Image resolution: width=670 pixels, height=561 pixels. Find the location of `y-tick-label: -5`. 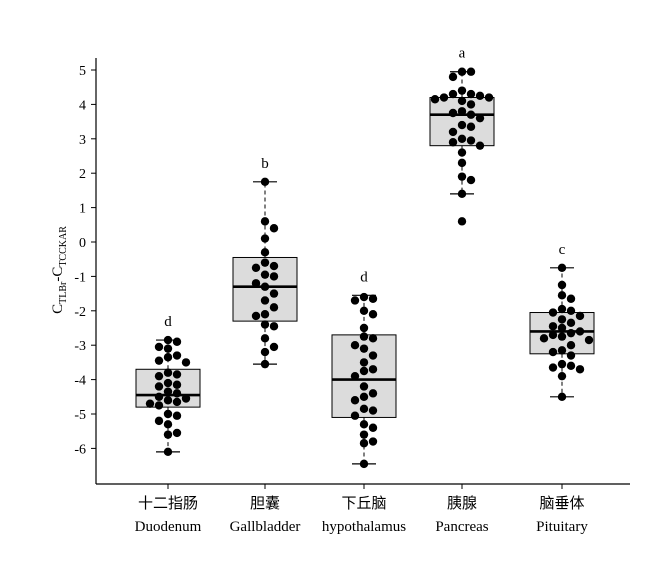

y-tick-label: -5 is located at coordinates (80, 415).